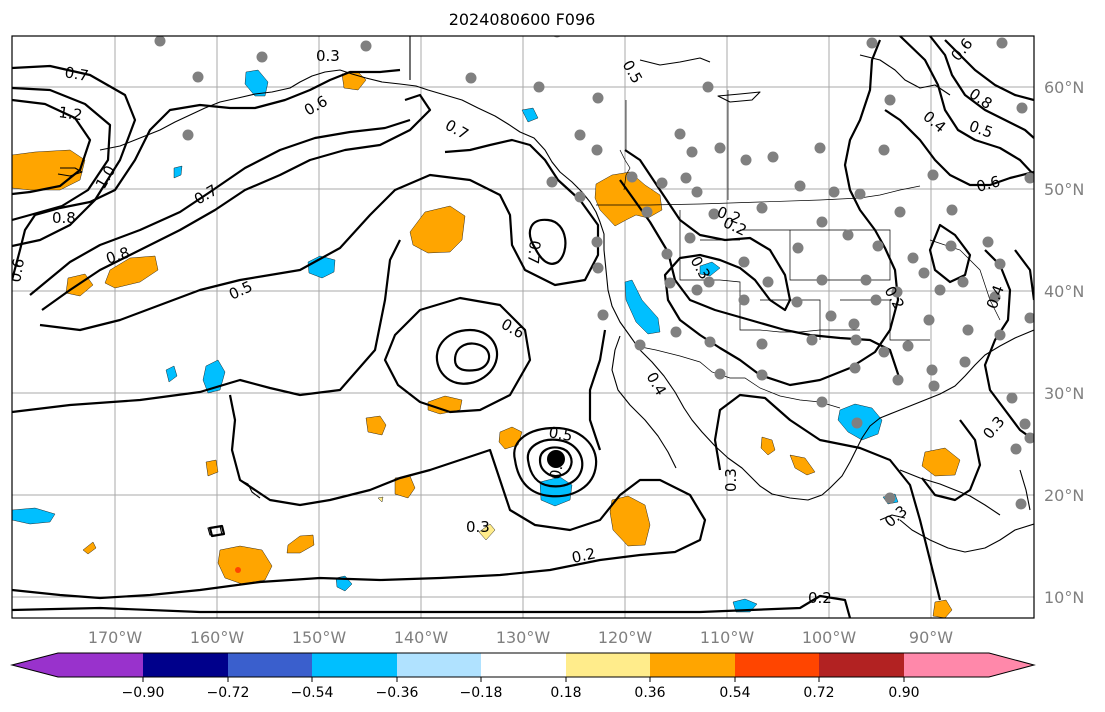  Describe the element at coordinates (1064, 342) in the screenshot. I see `latitude-labels: 60°N 50°N 40°N 30°N 20°N 10°N` at that location.